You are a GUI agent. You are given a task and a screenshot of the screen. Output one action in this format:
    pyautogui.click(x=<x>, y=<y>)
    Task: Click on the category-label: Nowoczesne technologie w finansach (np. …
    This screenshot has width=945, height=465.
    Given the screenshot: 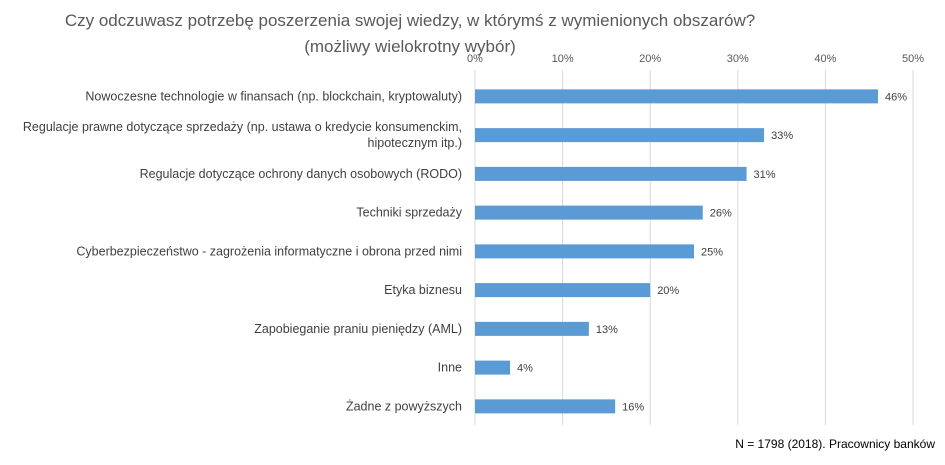 What is the action you would take?
    pyautogui.click(x=273, y=96)
    